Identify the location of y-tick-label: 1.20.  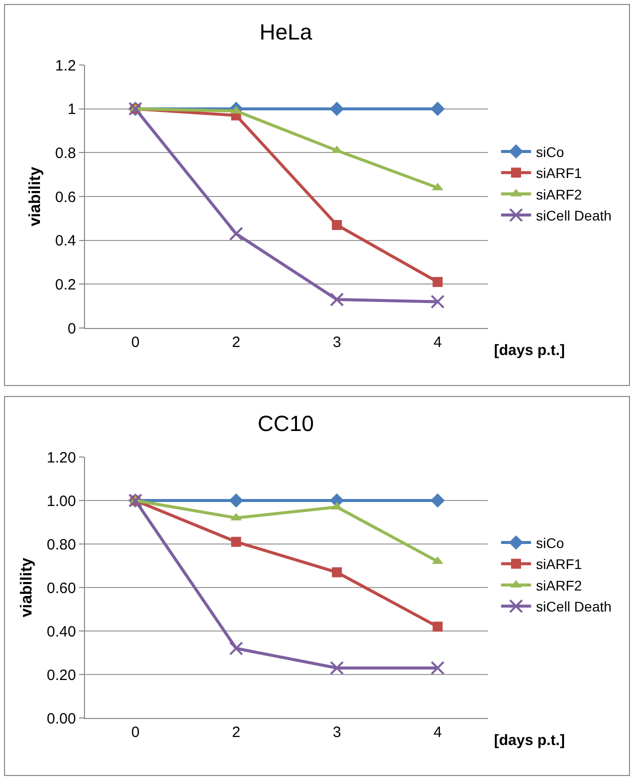
(61, 457).